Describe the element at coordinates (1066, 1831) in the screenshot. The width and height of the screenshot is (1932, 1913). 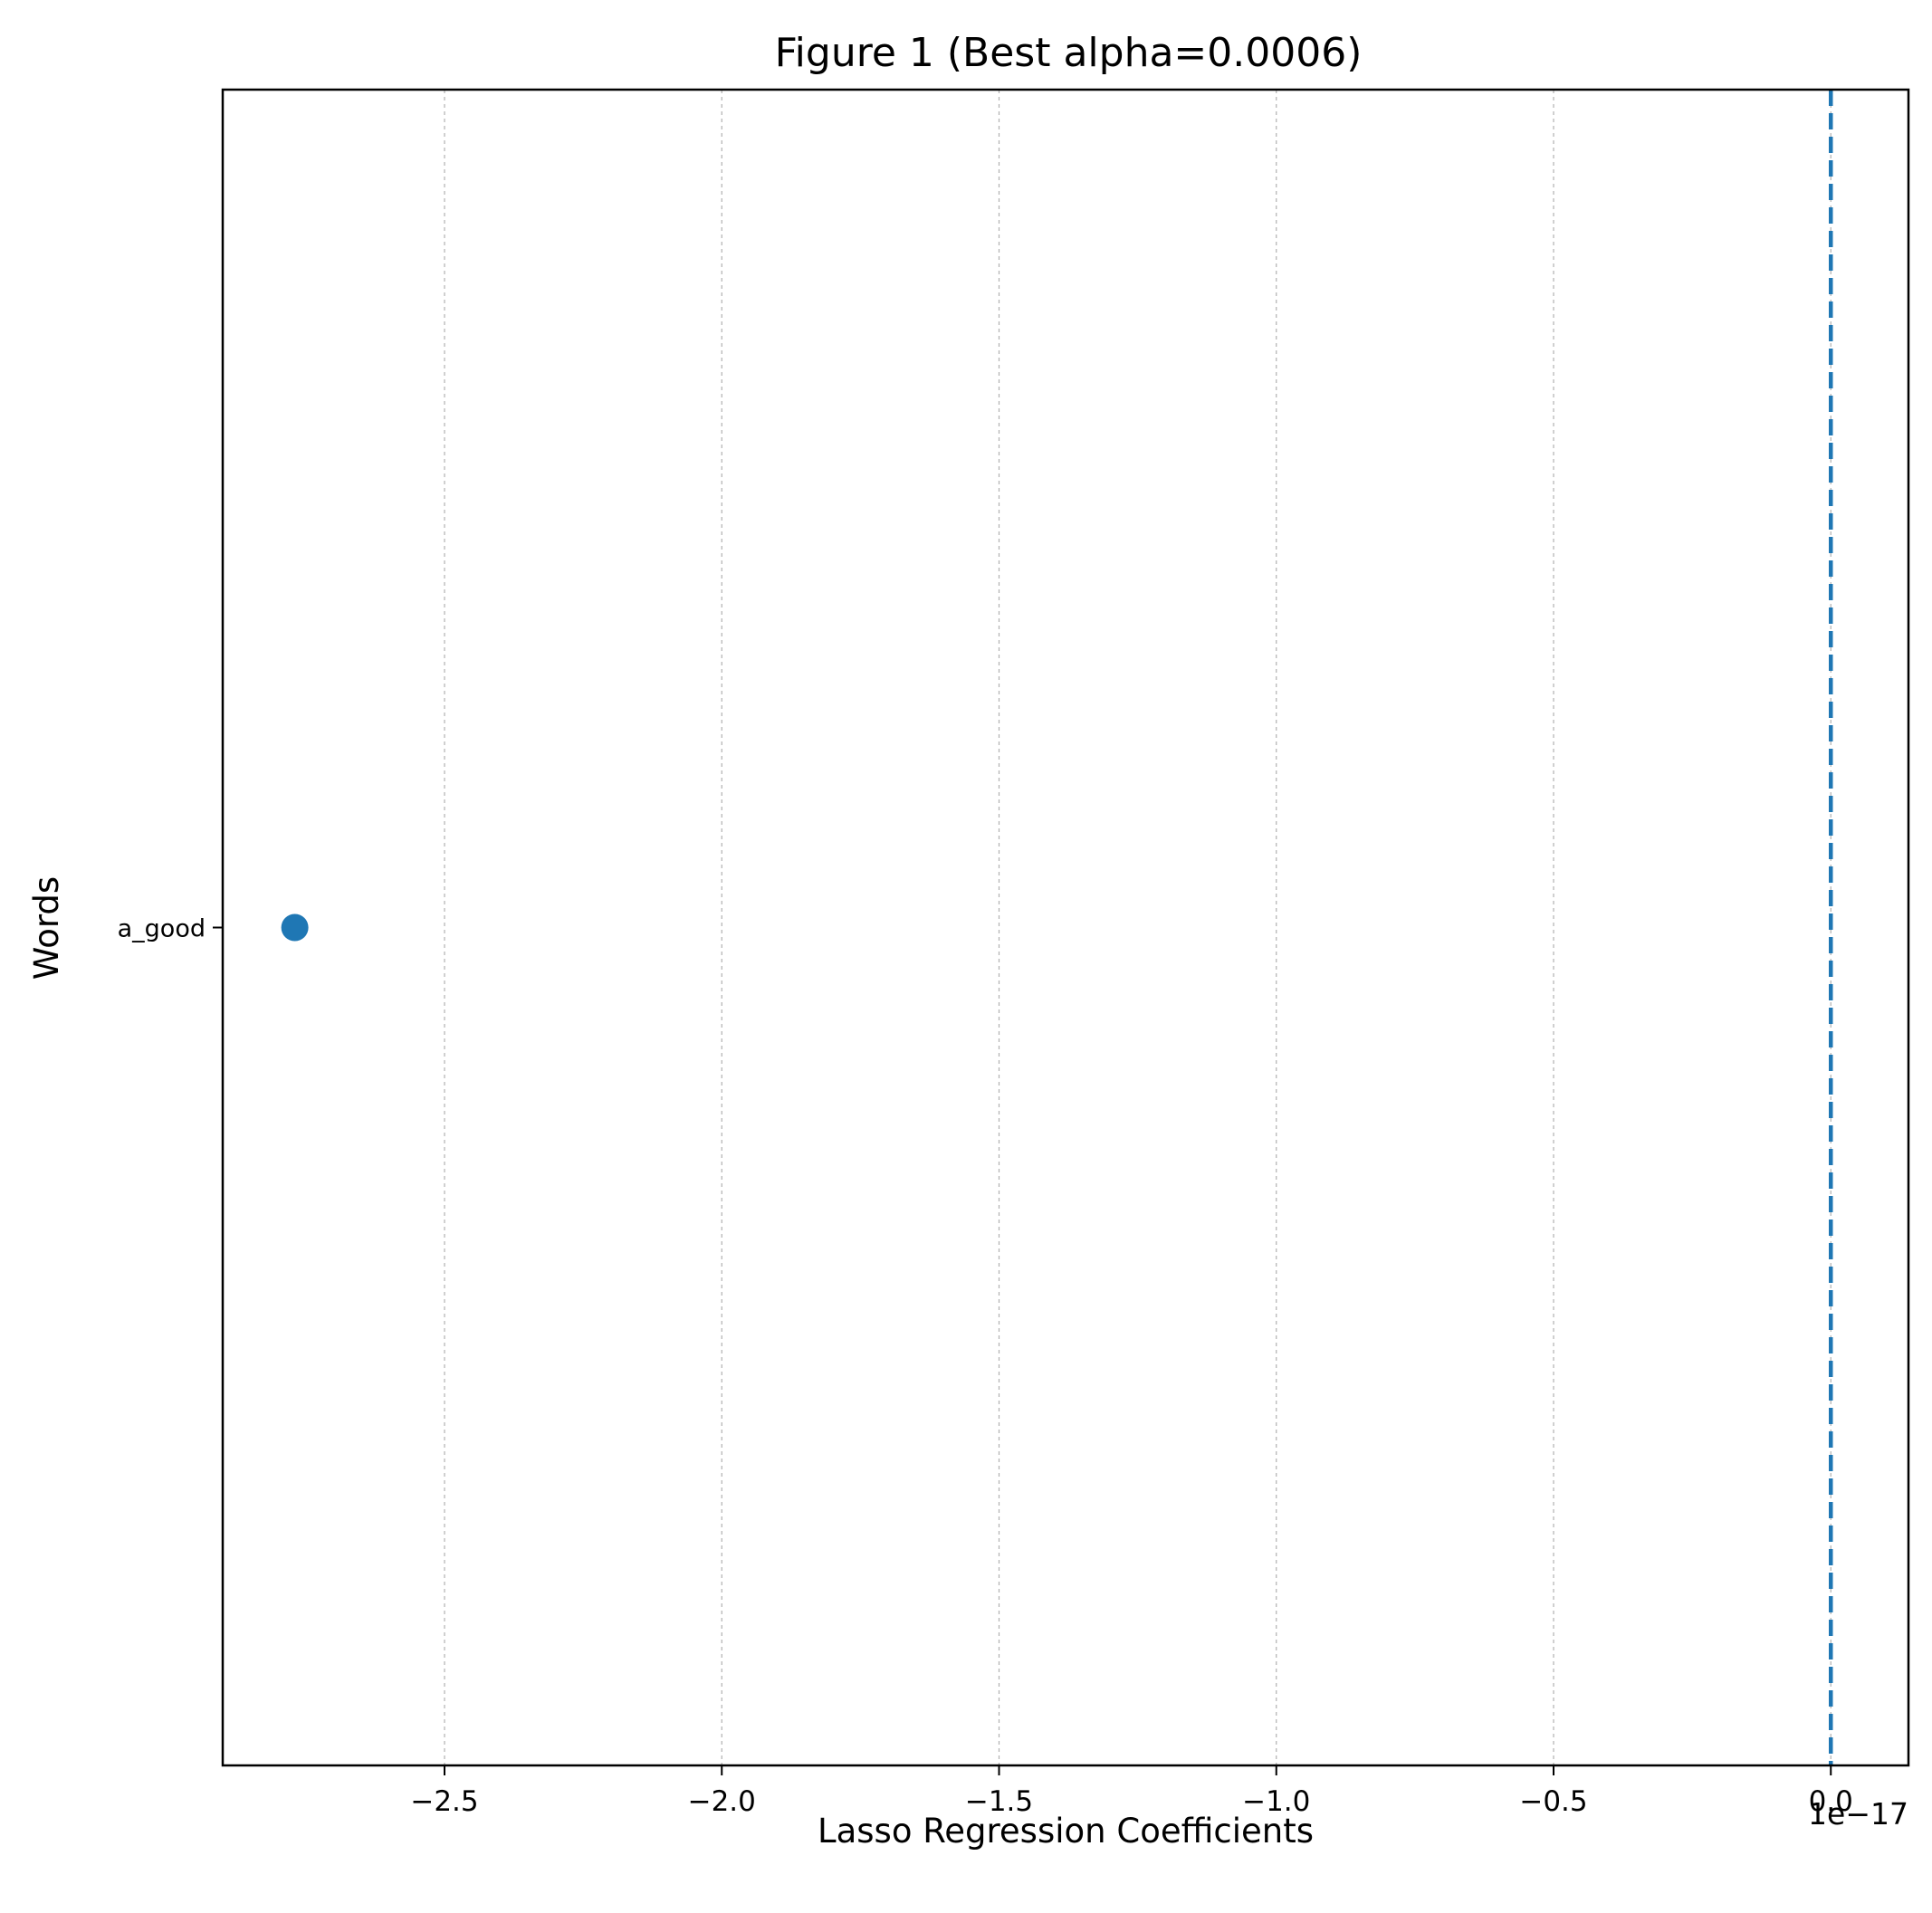
I see `x-axis-label: Lasso Regression Coefficients` at that location.